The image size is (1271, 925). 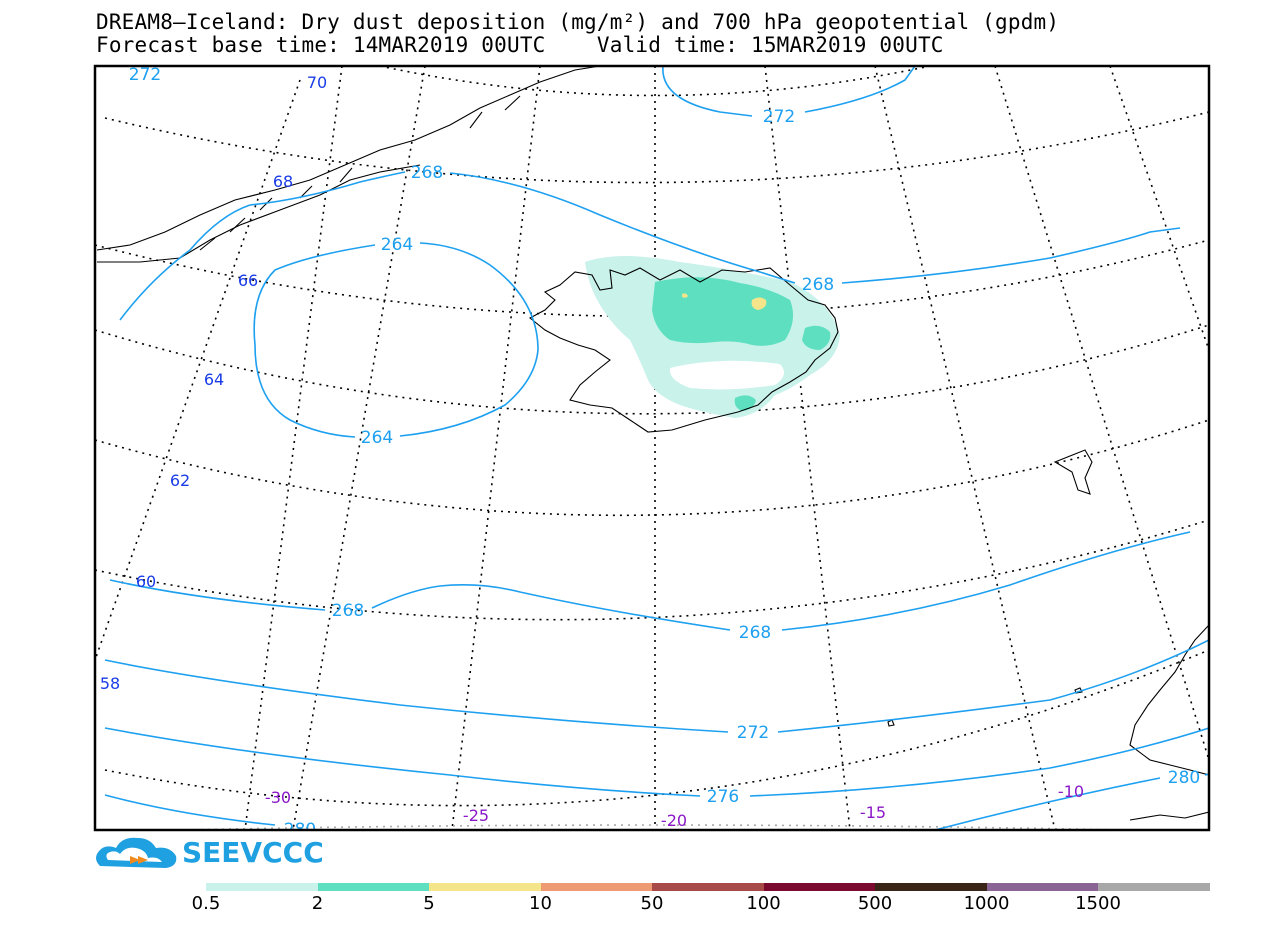 I want to click on legend-tick-label: 1000, so click(x=986, y=903).